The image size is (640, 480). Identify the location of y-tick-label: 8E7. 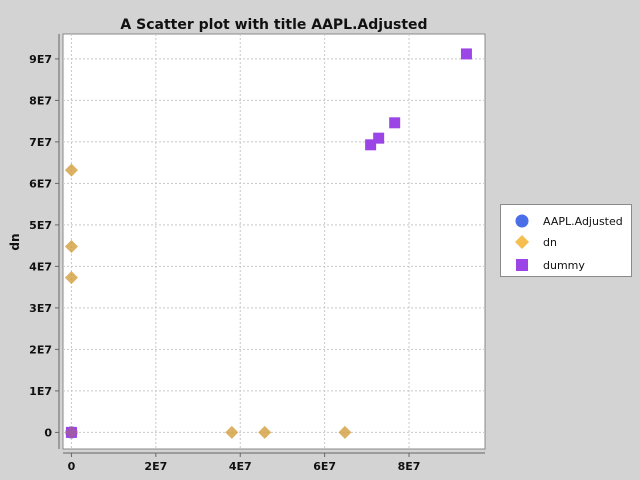
(40, 100).